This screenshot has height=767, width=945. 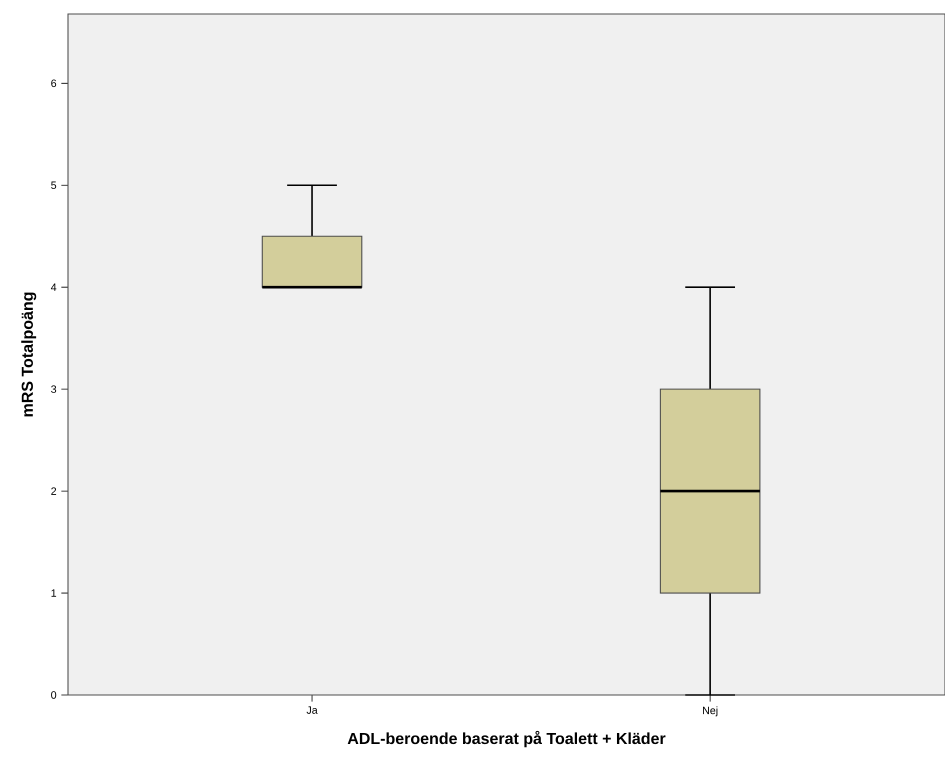 What do you see at coordinates (53, 84) in the screenshot?
I see `y-tick-label: 6` at bounding box center [53, 84].